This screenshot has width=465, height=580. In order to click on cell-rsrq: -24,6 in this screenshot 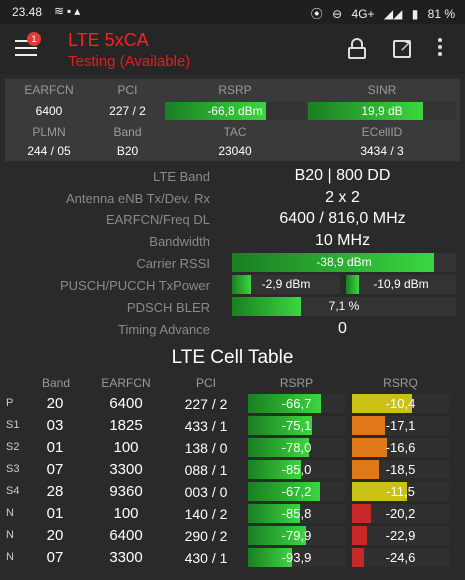, I will do `click(400, 557)`.